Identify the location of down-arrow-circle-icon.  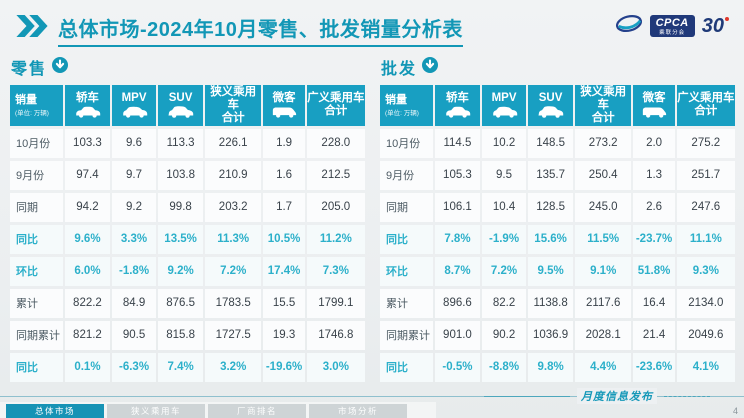
(430, 67).